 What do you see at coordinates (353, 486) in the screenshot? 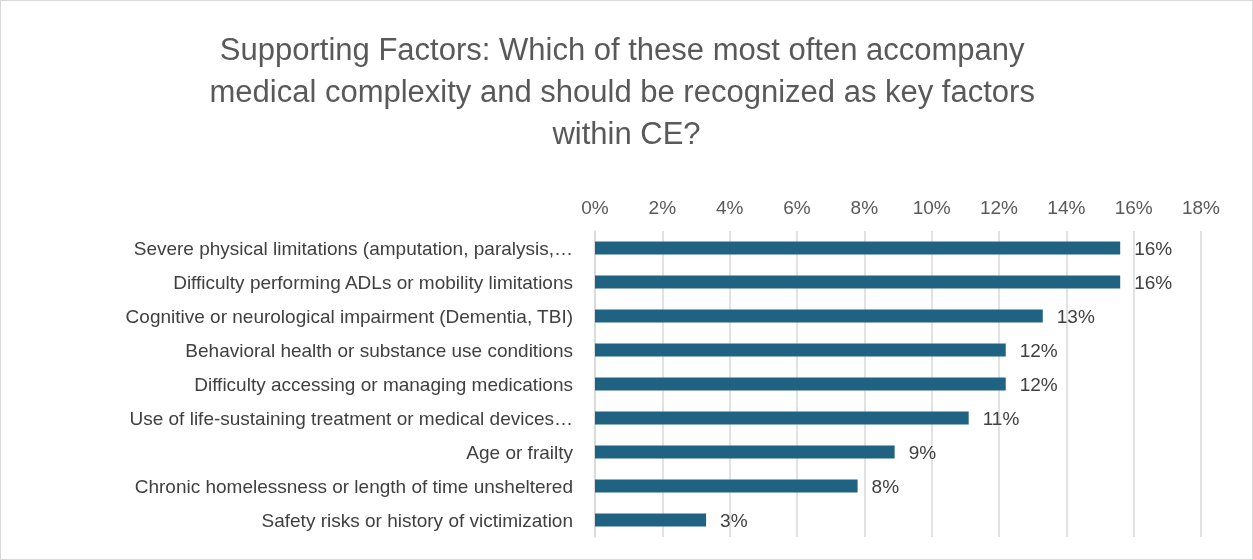
I see `y-tick-label: Chronic homelessness or length of time unsheltered` at bounding box center [353, 486].